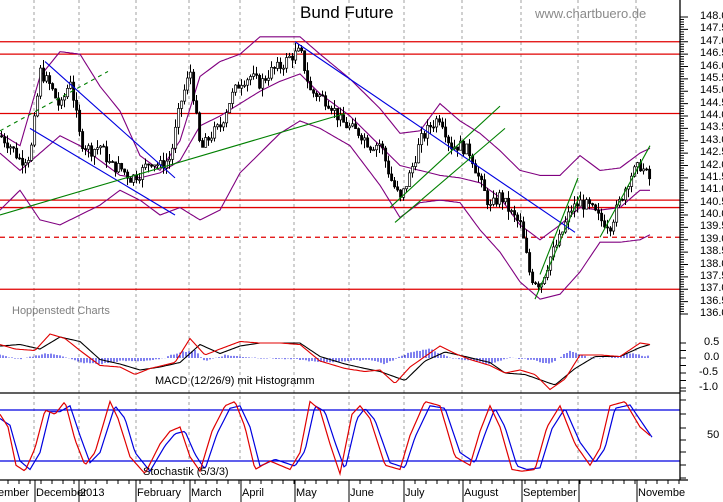 This screenshot has width=723, height=502. I want to click on macd-tick-label: -1.0, so click(708, 387).